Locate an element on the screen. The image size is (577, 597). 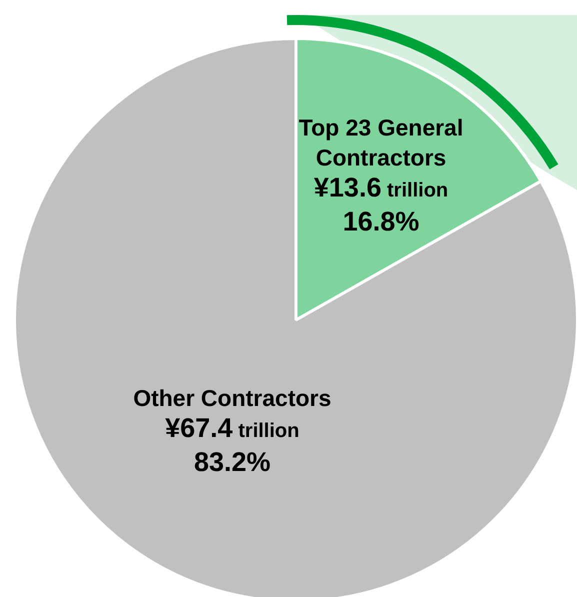
text: 83.2% is located at coordinates (232, 461).